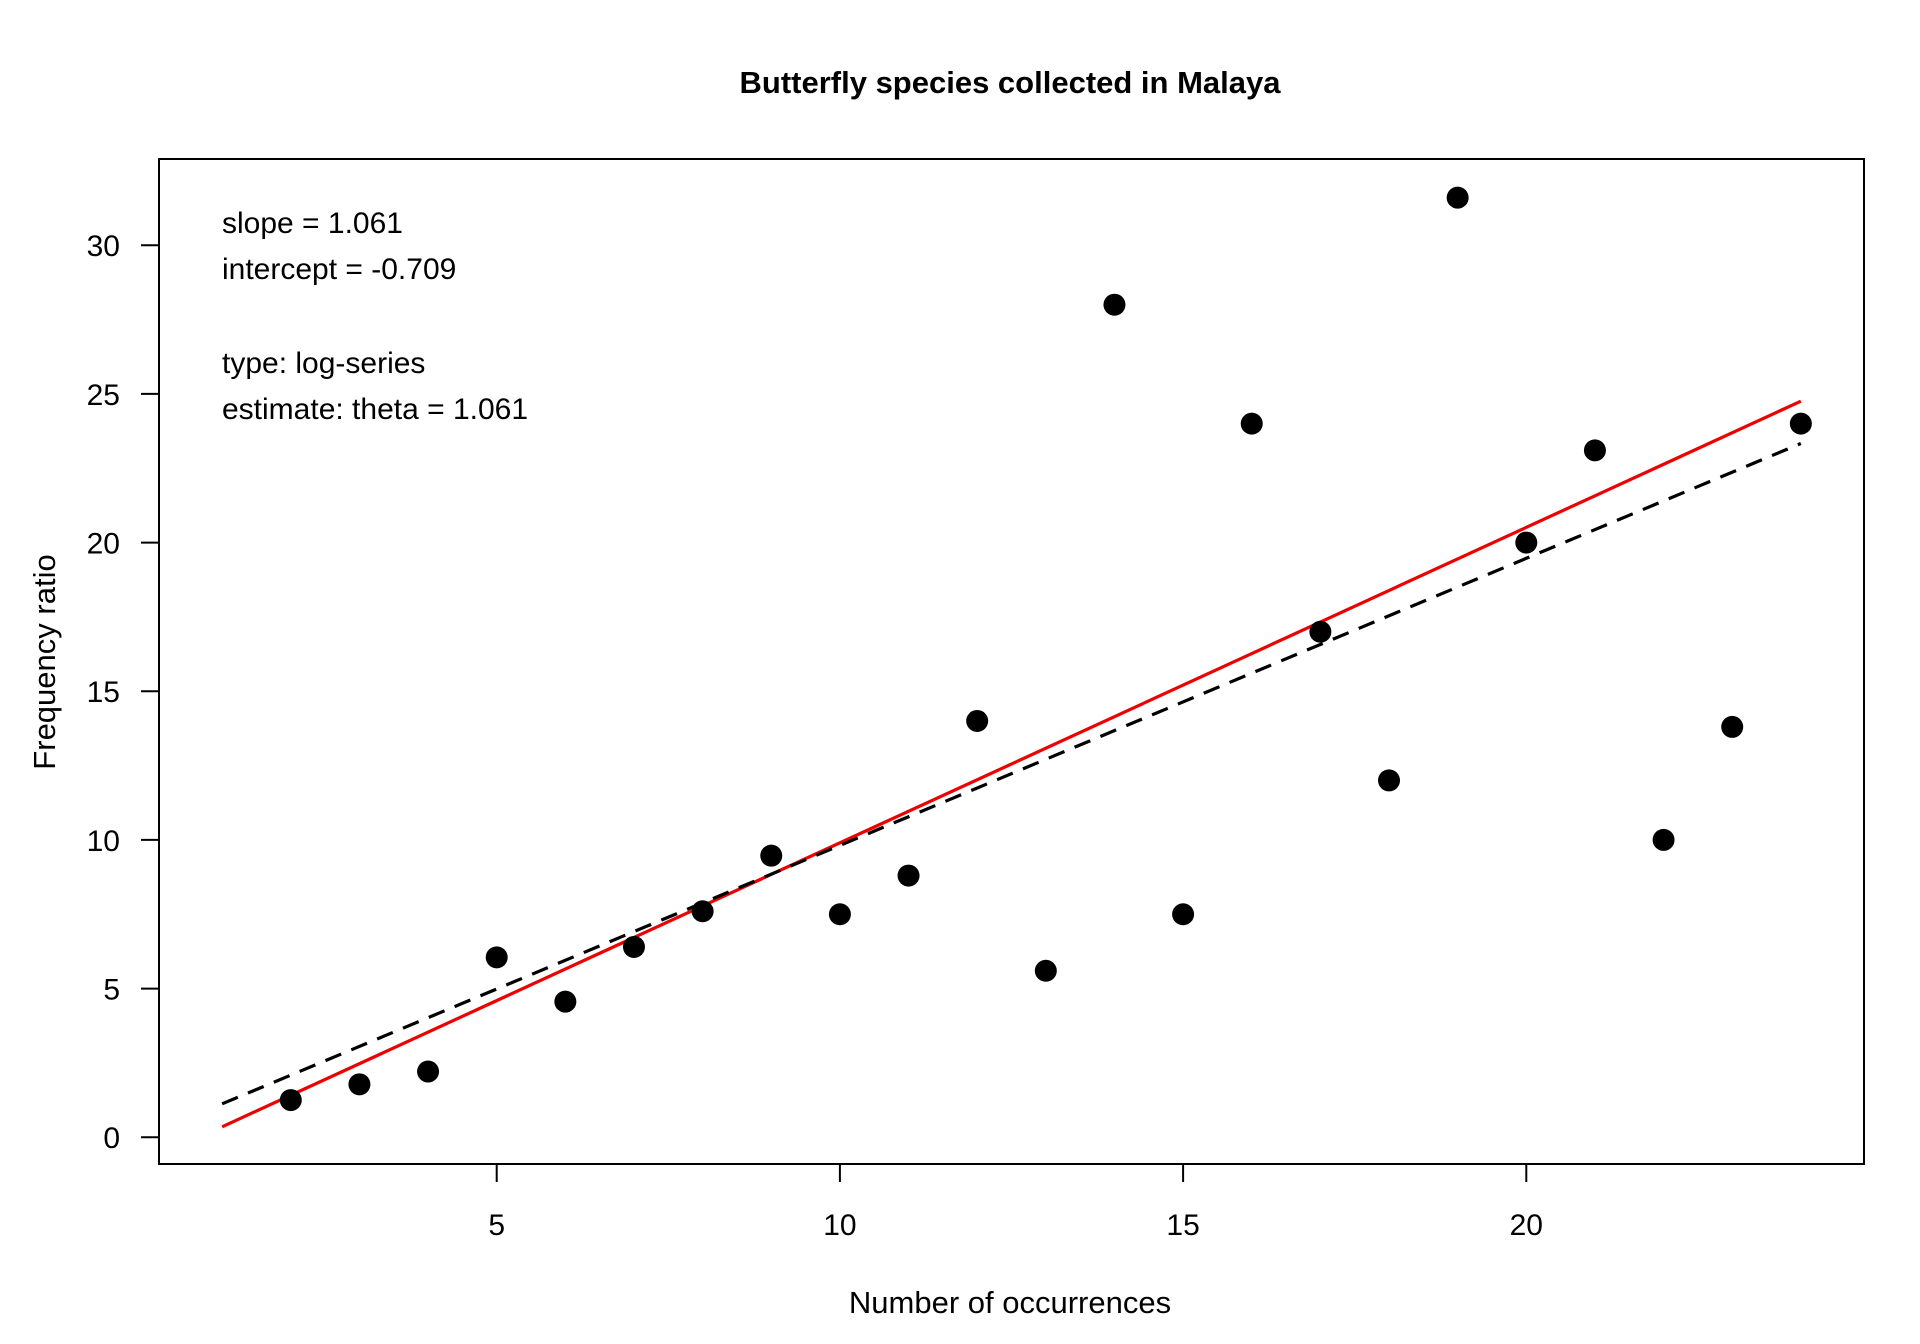 This screenshot has width=1920, height=1344. Describe the element at coordinates (103, 395) in the screenshot. I see `y-tick-label: 25` at that location.